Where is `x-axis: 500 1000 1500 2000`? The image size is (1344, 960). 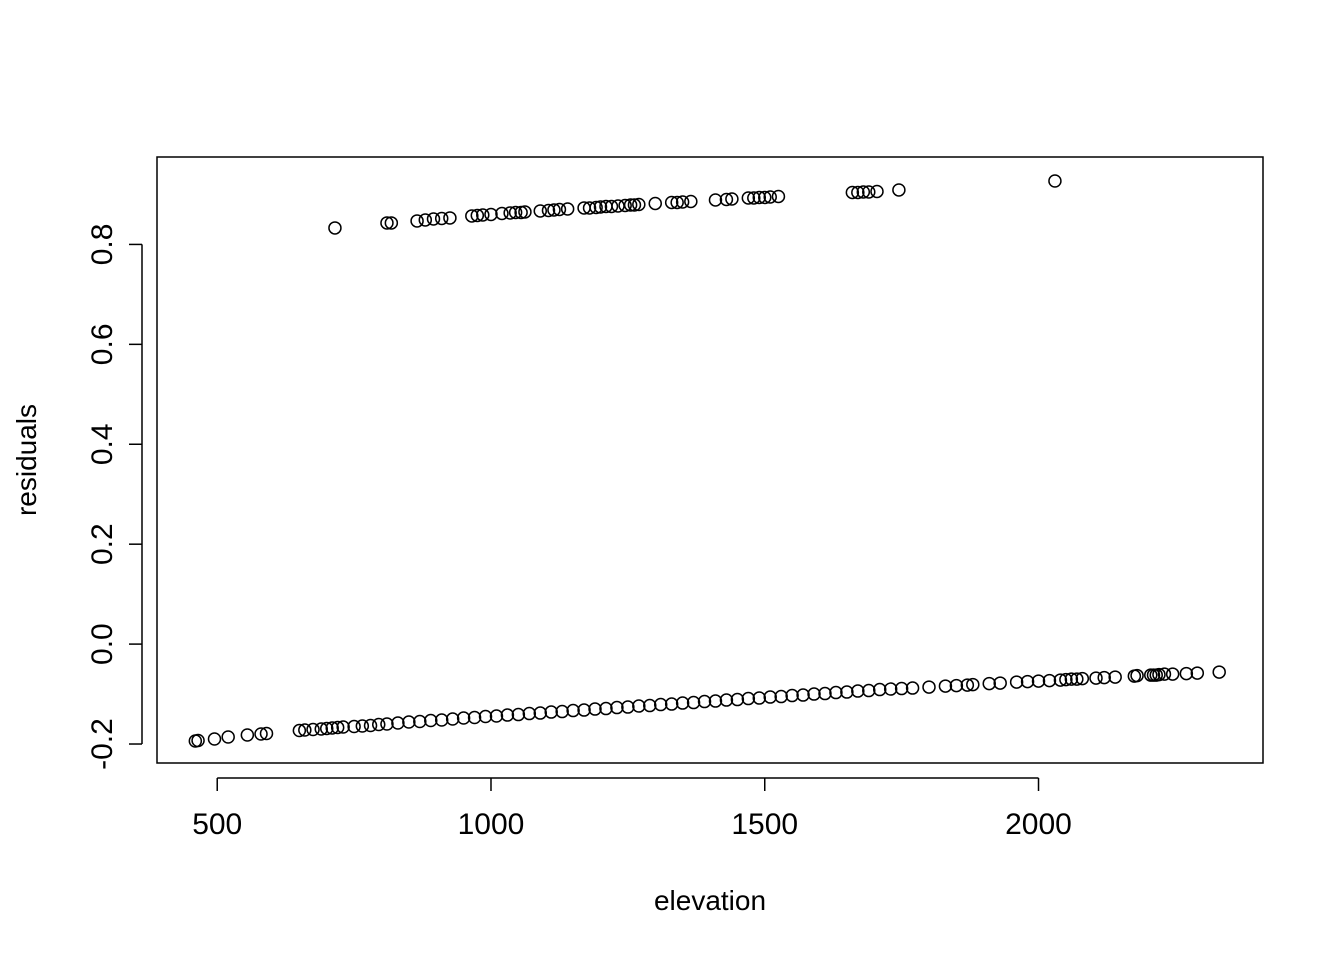 x-axis: 500 1000 1500 2000 is located at coordinates (632, 809).